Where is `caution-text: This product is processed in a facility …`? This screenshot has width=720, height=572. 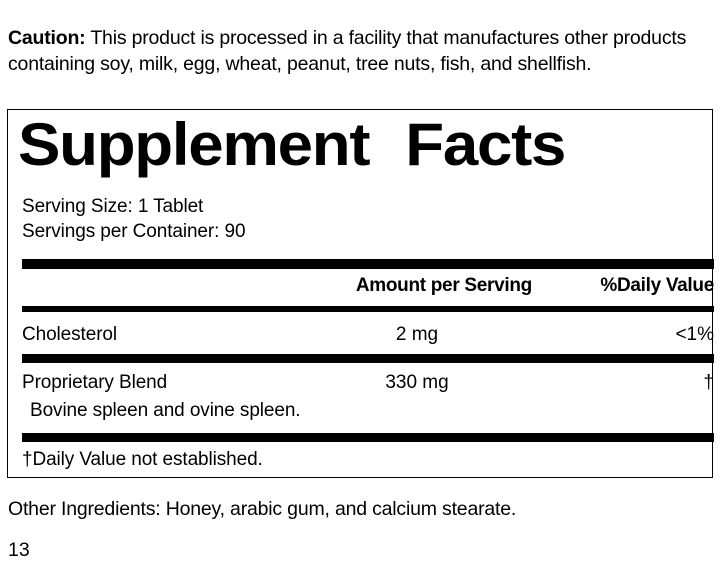
caution-text: This product is processed in a facility … is located at coordinates (347, 50).